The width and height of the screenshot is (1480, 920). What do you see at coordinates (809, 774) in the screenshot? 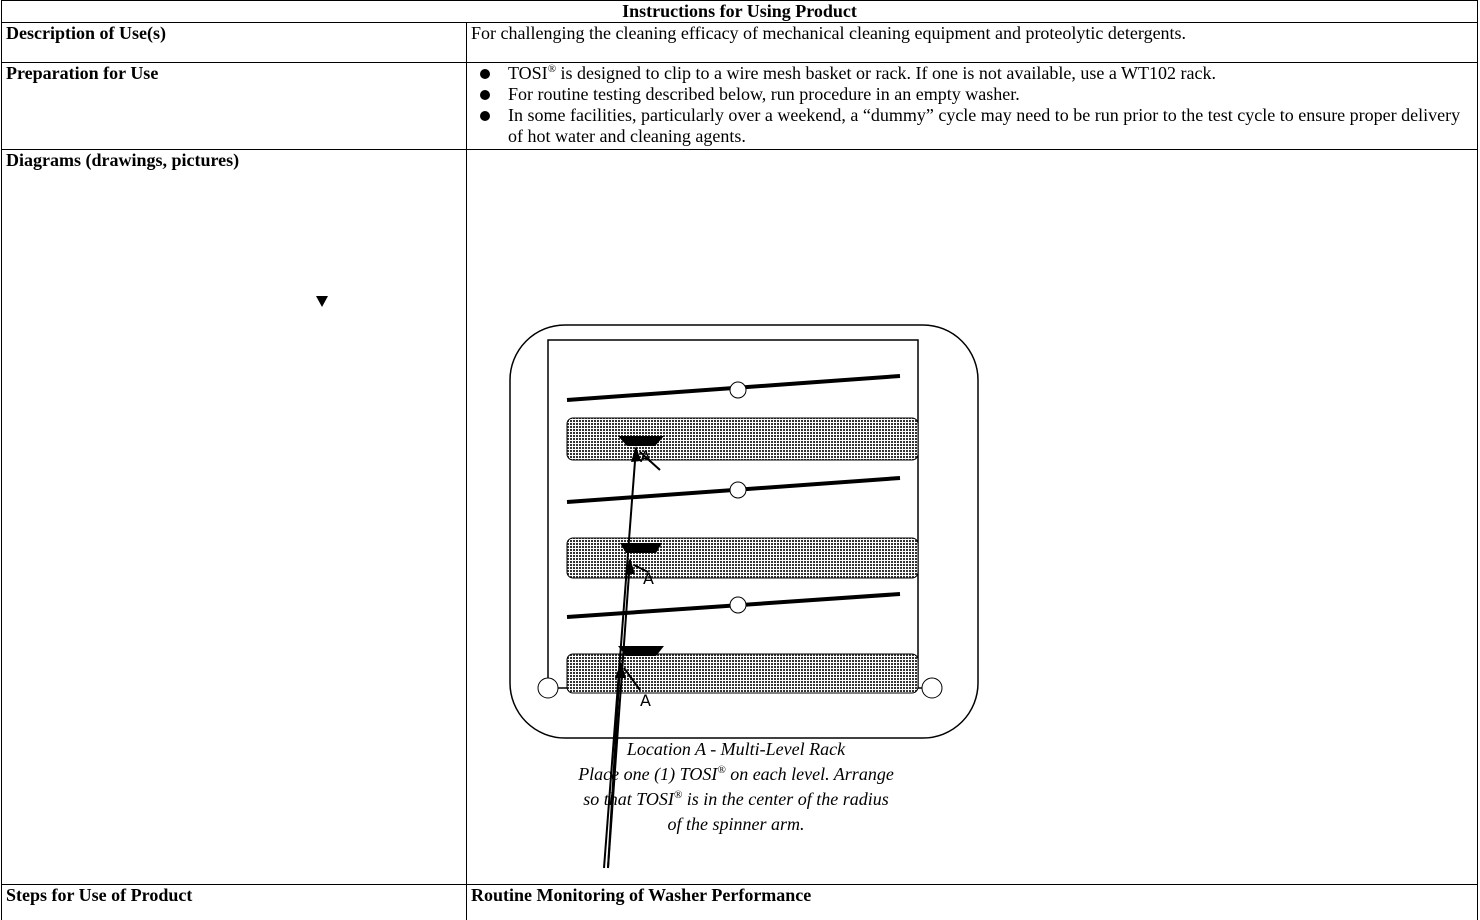
I see `text-run: on each level. Arrange` at bounding box center [809, 774].